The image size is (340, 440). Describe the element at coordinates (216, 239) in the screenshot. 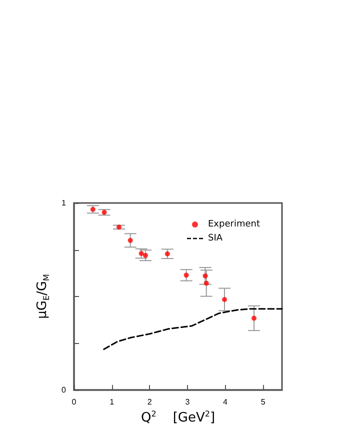

I see `legend-label: SIA` at that location.